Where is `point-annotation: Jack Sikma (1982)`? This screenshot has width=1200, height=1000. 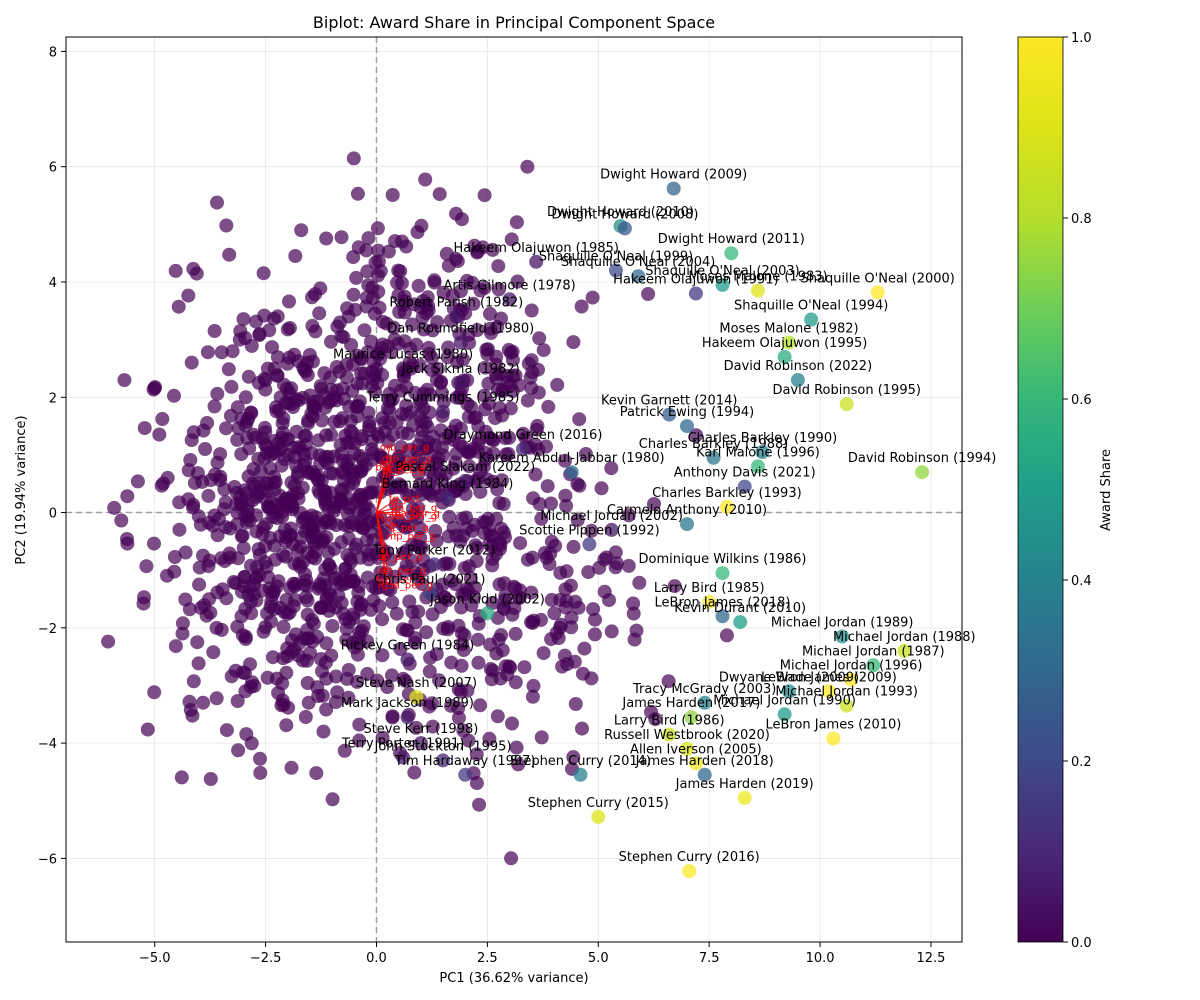
point-annotation: Jack Sikma (1982) is located at coordinates (460, 369).